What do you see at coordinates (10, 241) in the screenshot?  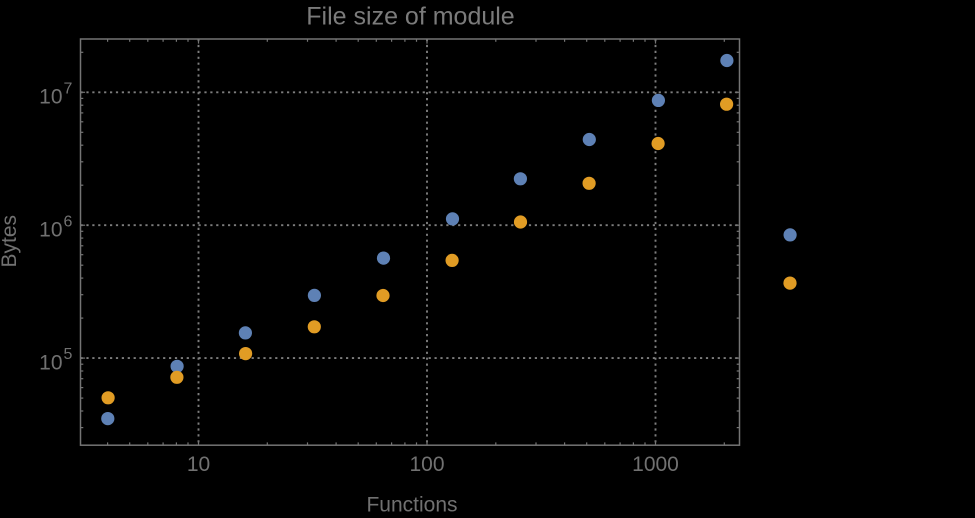 I see `svg-text: Bytes` at bounding box center [10, 241].